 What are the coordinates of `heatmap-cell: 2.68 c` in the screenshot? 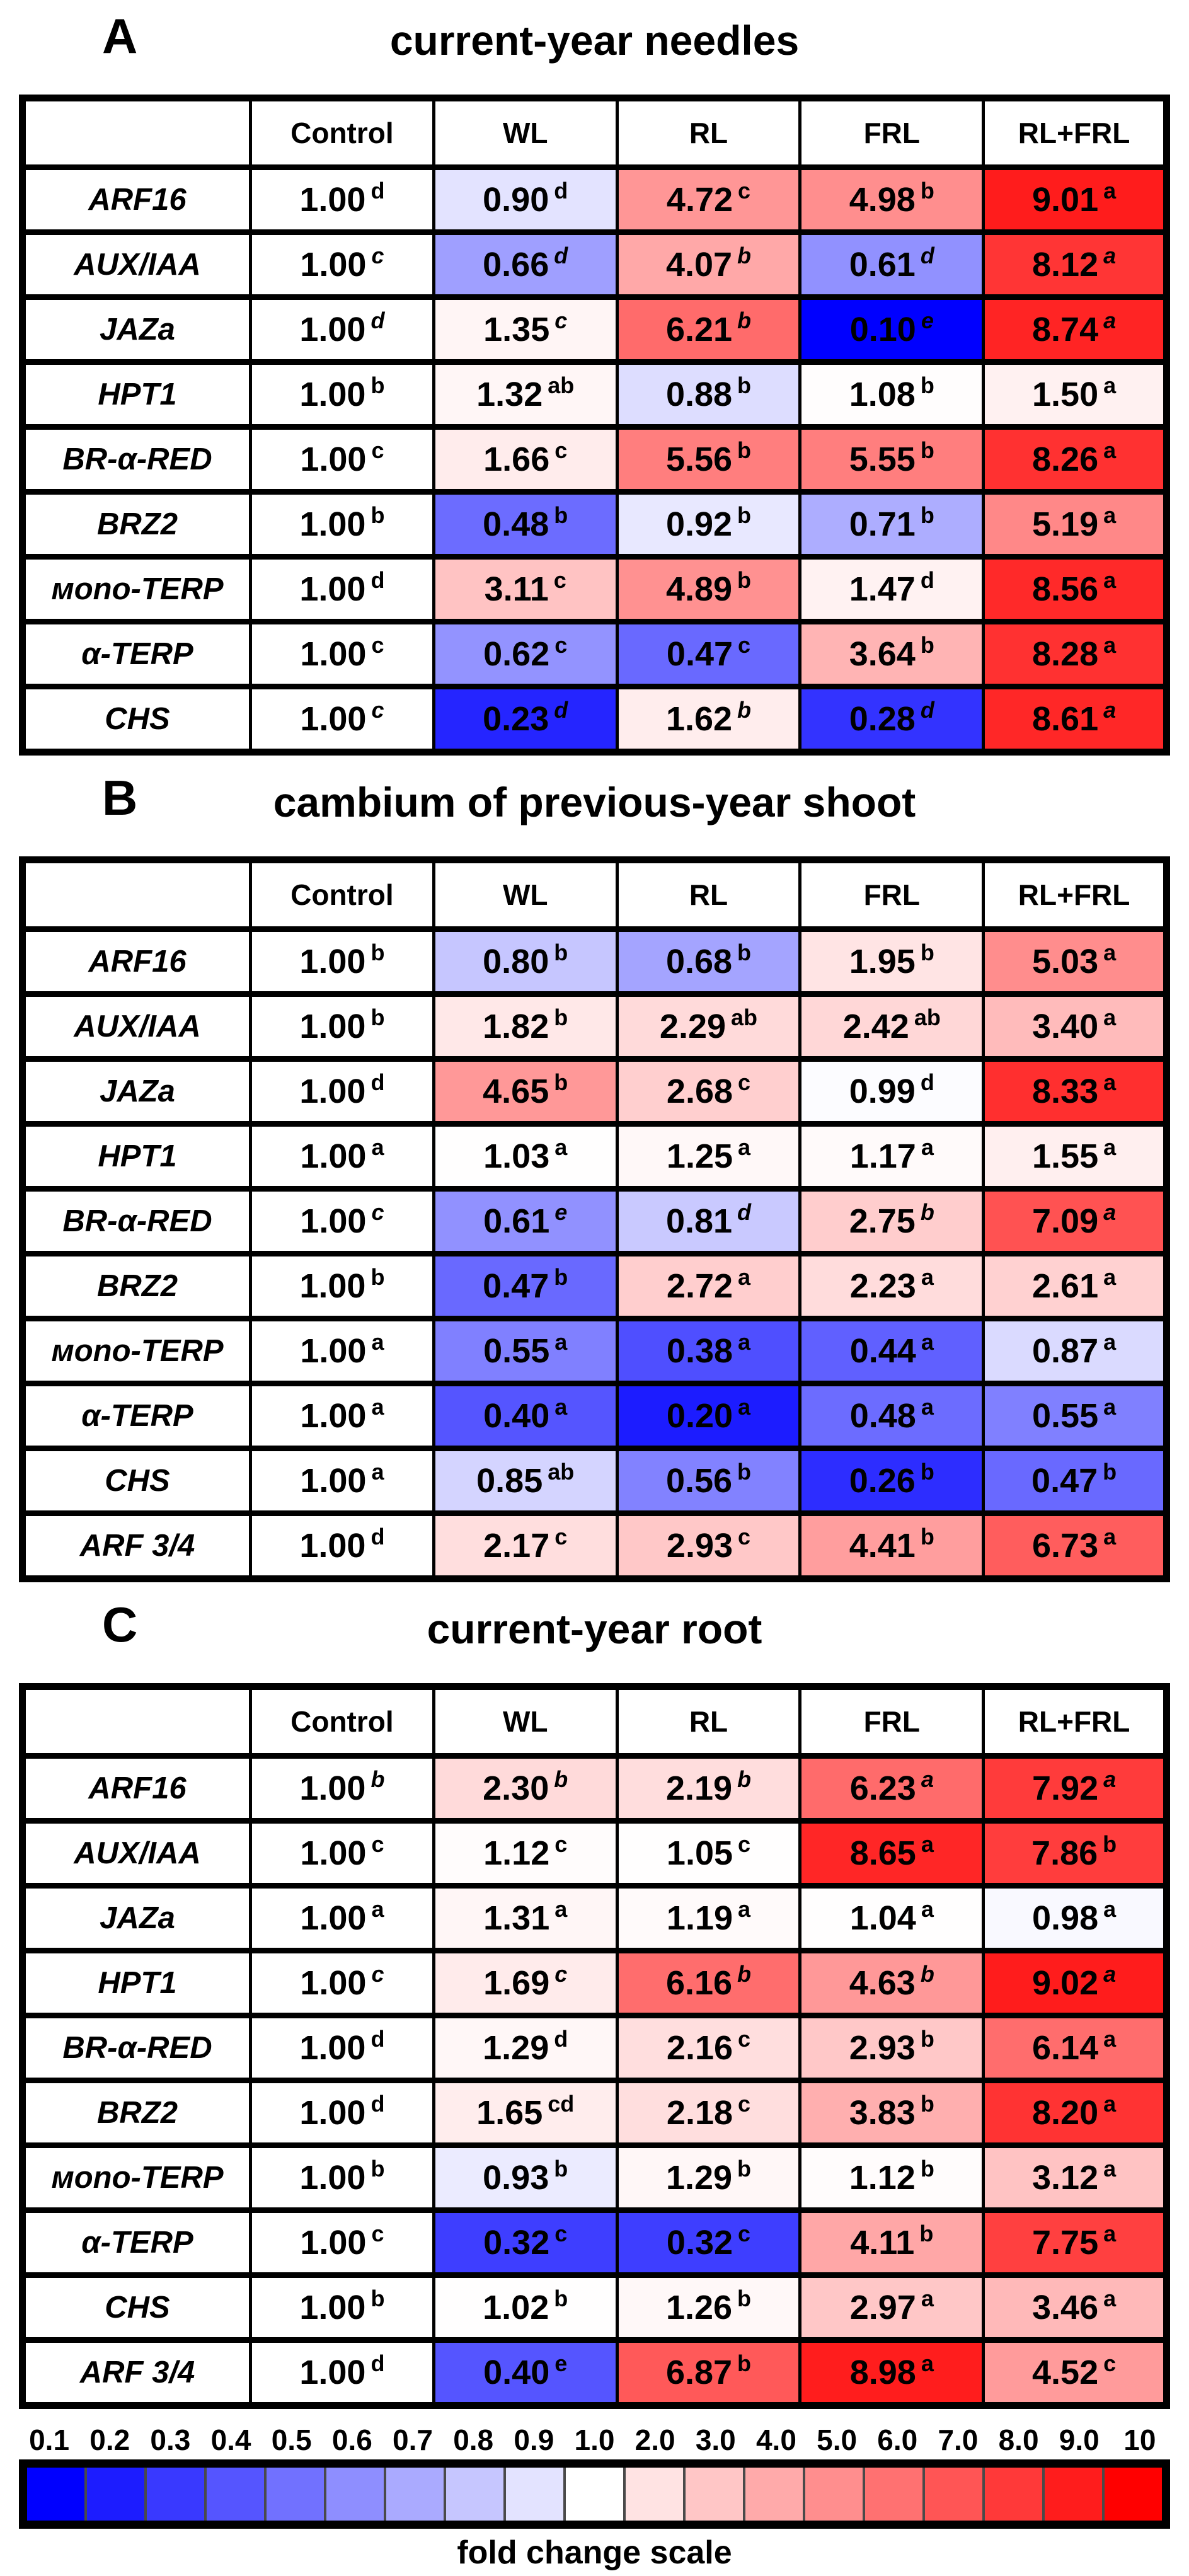 It's located at (709, 1091).